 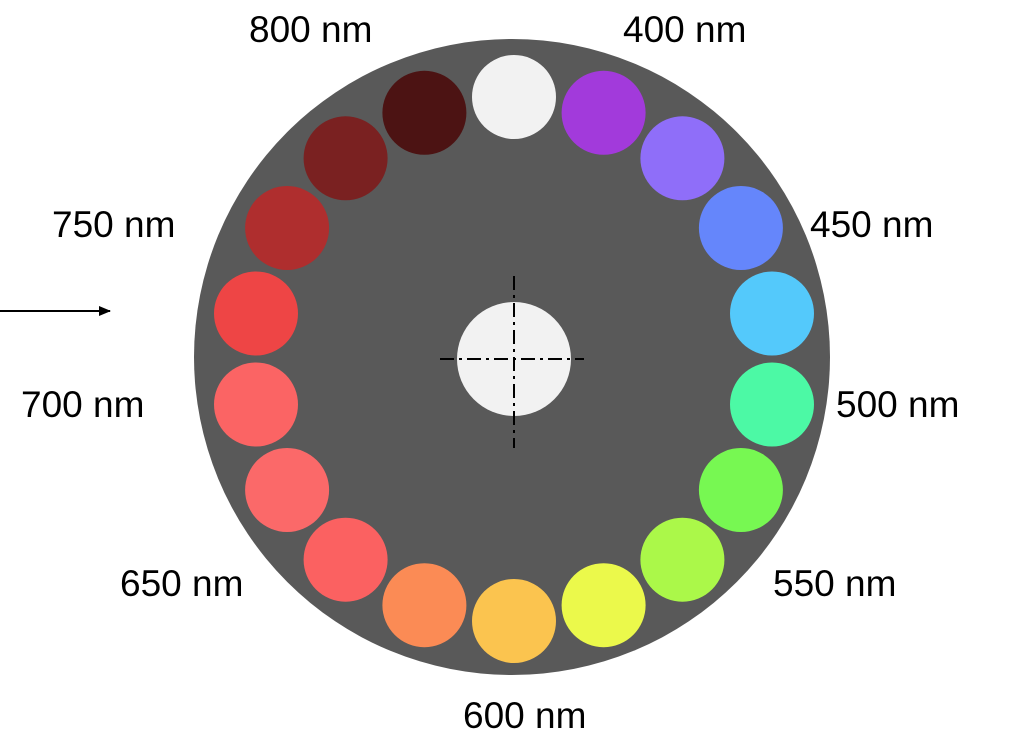 What do you see at coordinates (898, 404) in the screenshot?
I see `label-500nm: 500 nm` at bounding box center [898, 404].